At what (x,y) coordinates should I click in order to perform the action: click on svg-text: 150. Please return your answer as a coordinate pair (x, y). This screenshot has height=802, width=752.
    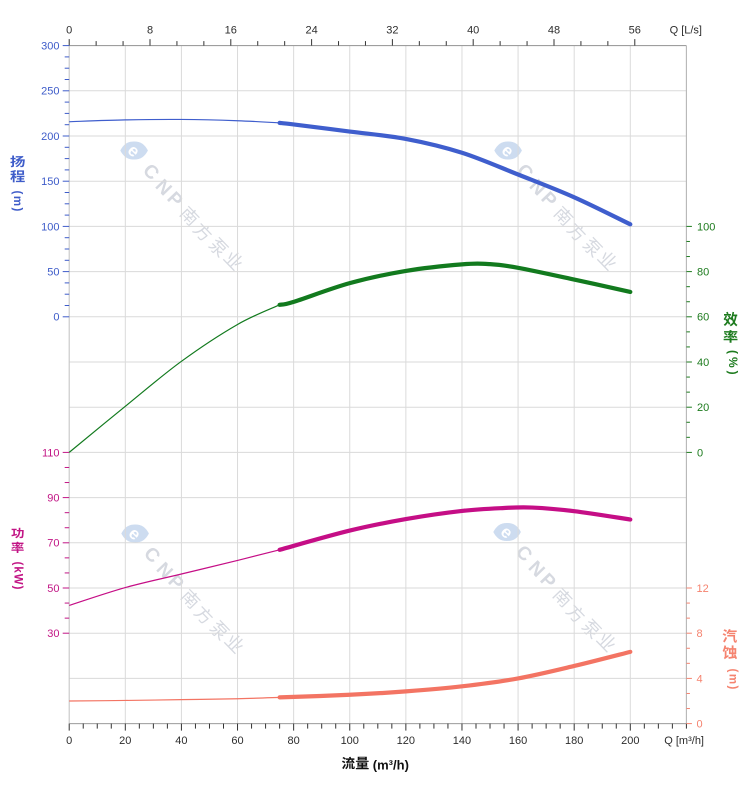
    Looking at the image, I should click on (50, 182).